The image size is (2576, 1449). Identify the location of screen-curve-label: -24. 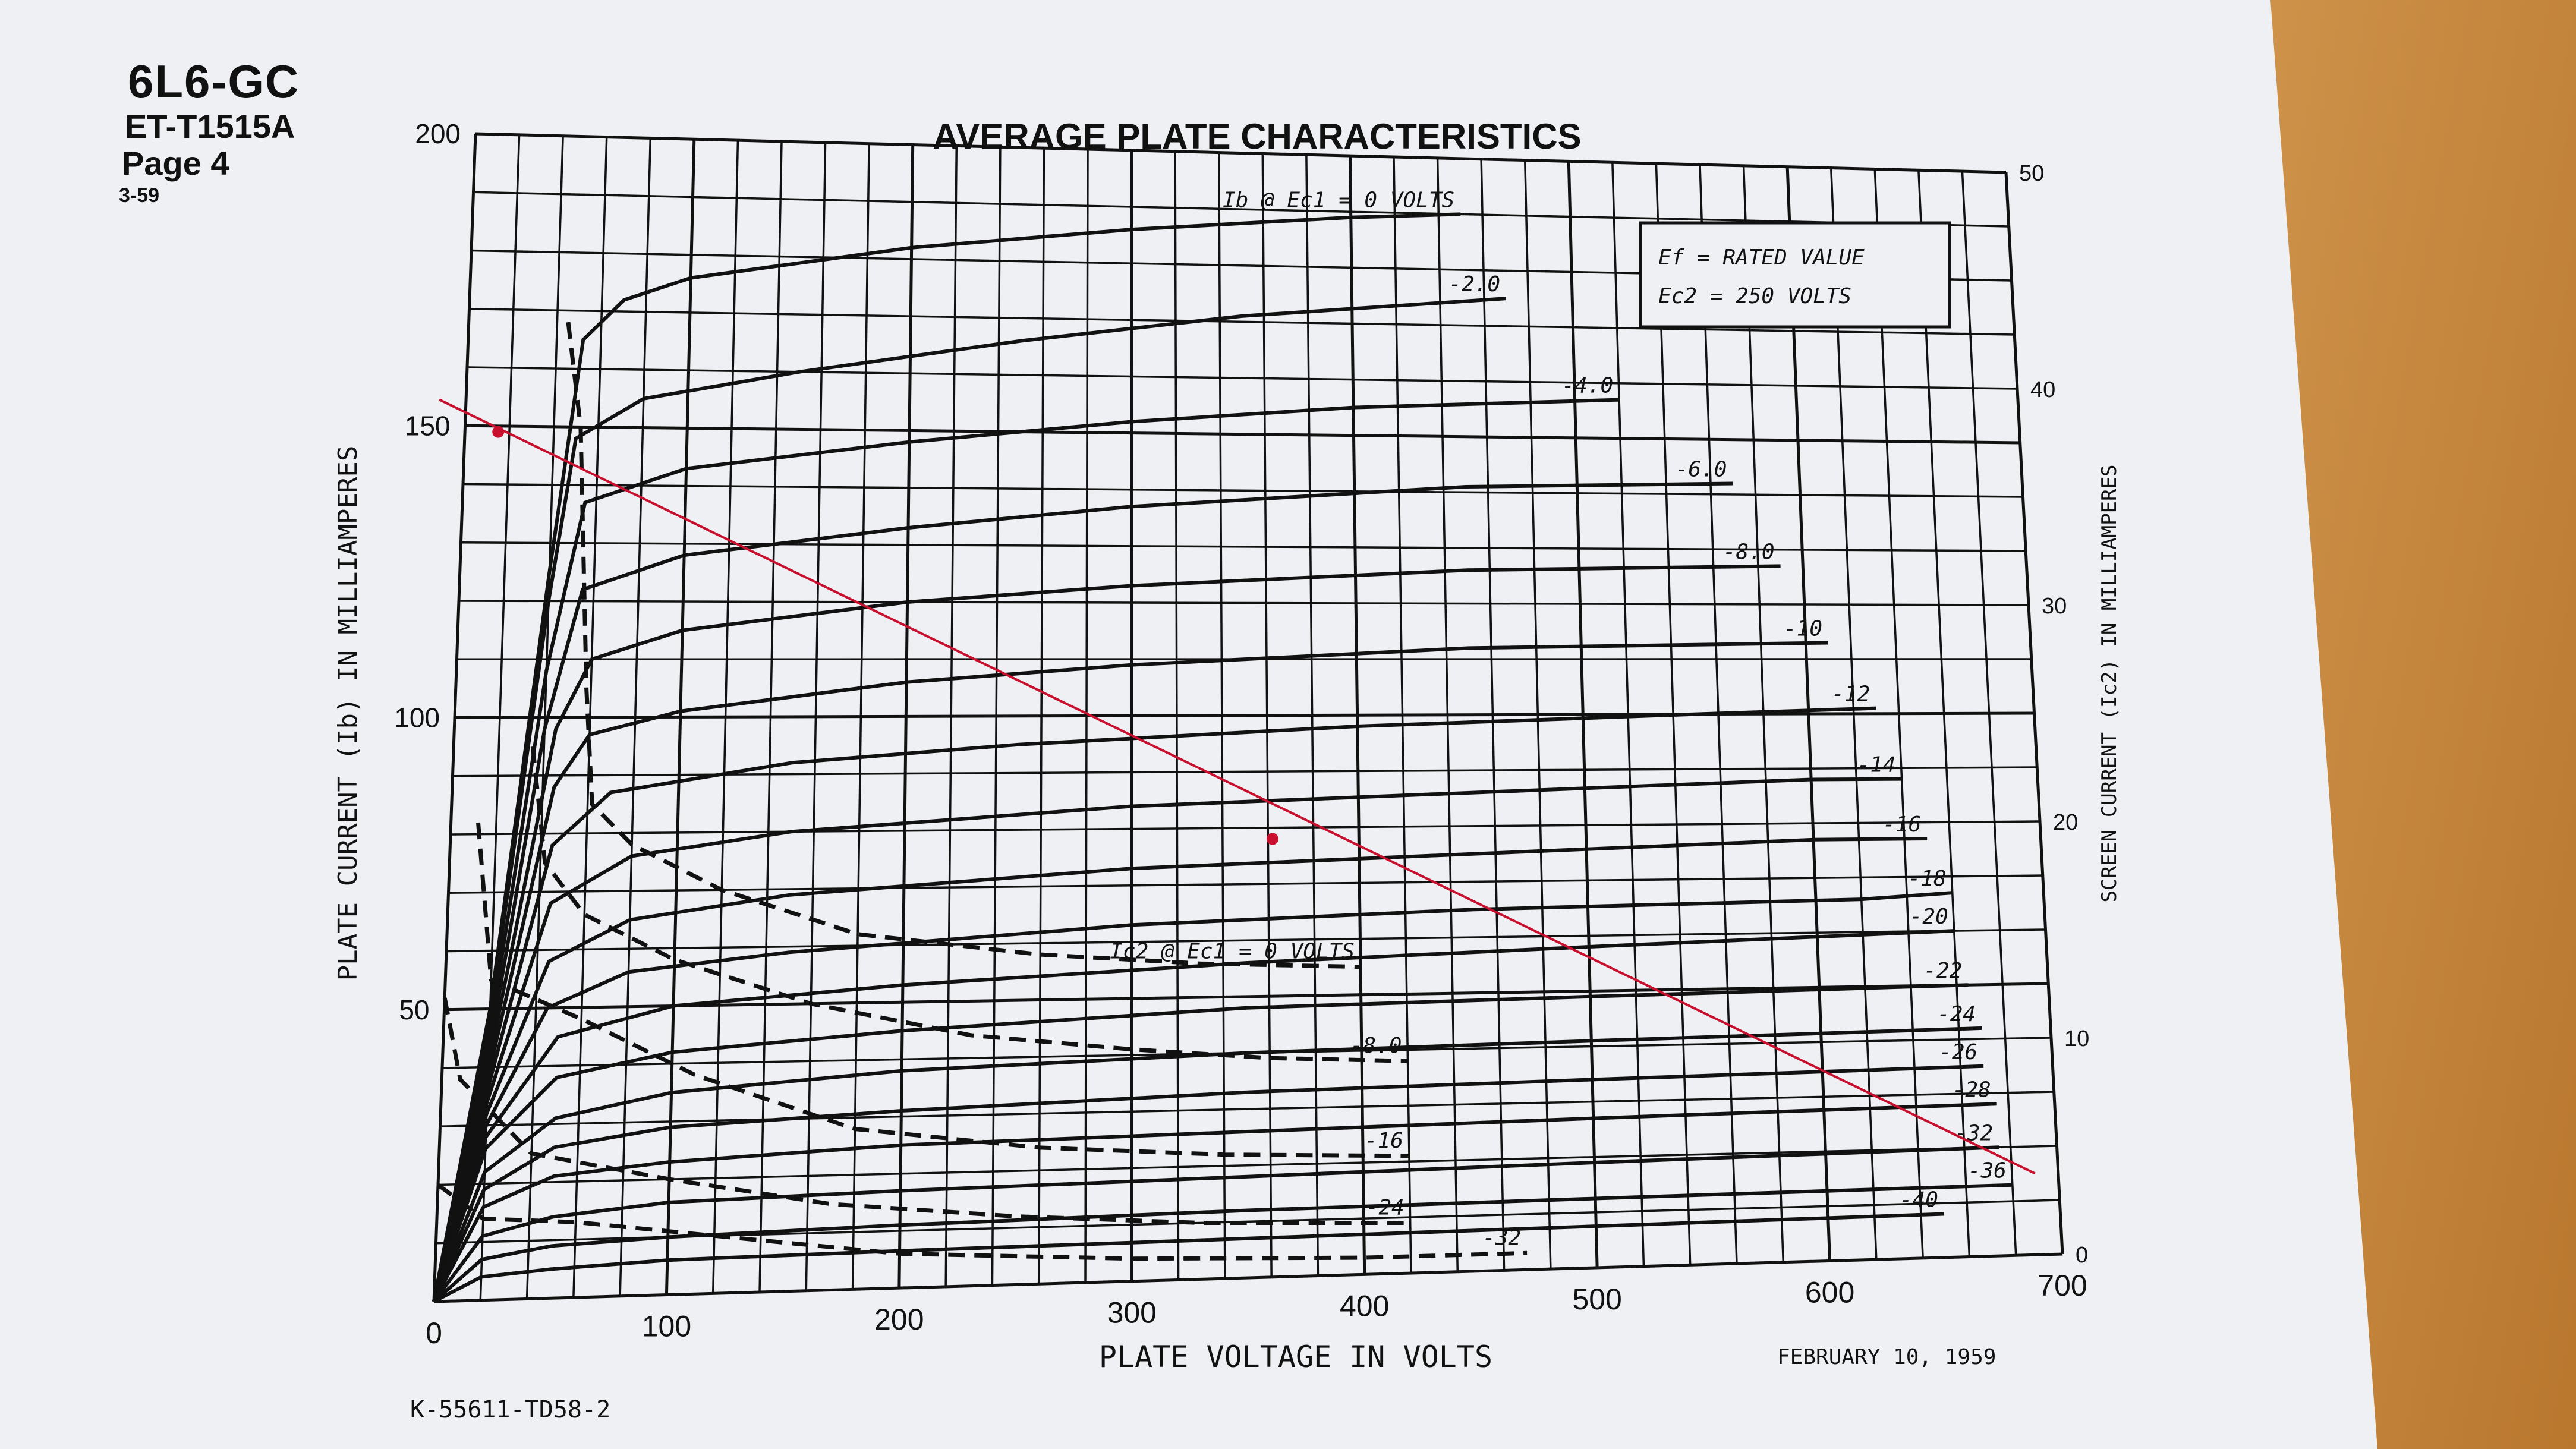
(1385, 1207).